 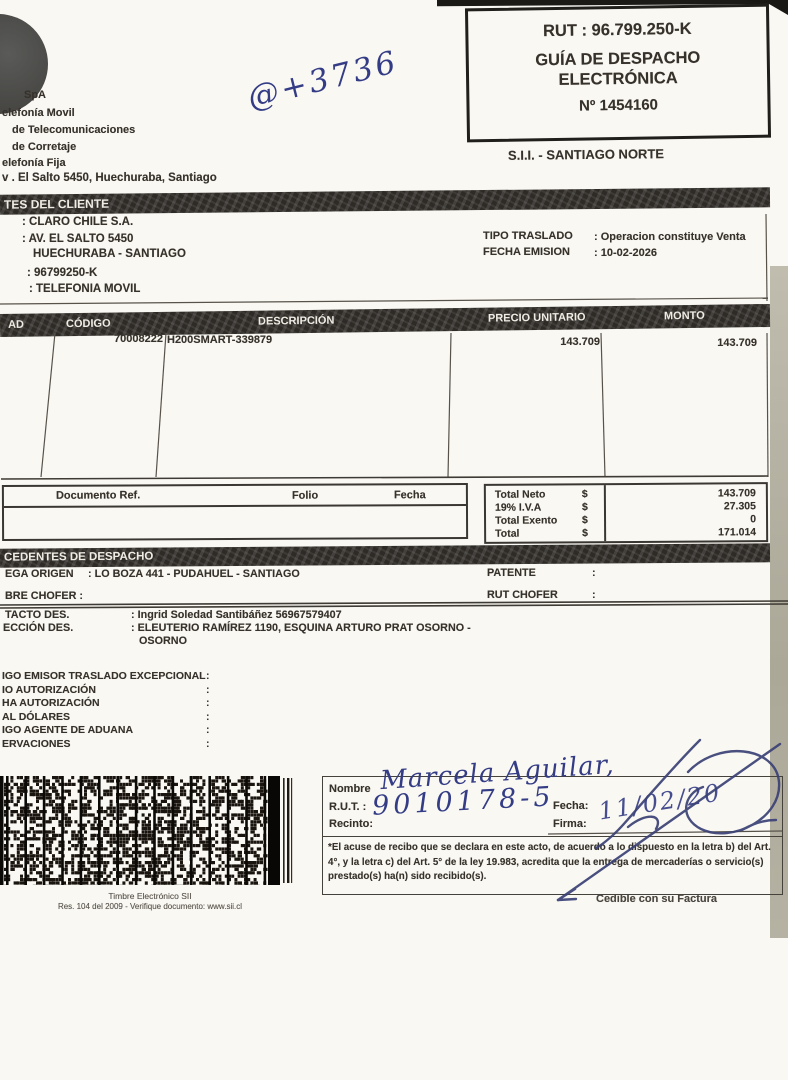 What do you see at coordinates (147, 830) in the screenshot?
I see `sii-barcode` at bounding box center [147, 830].